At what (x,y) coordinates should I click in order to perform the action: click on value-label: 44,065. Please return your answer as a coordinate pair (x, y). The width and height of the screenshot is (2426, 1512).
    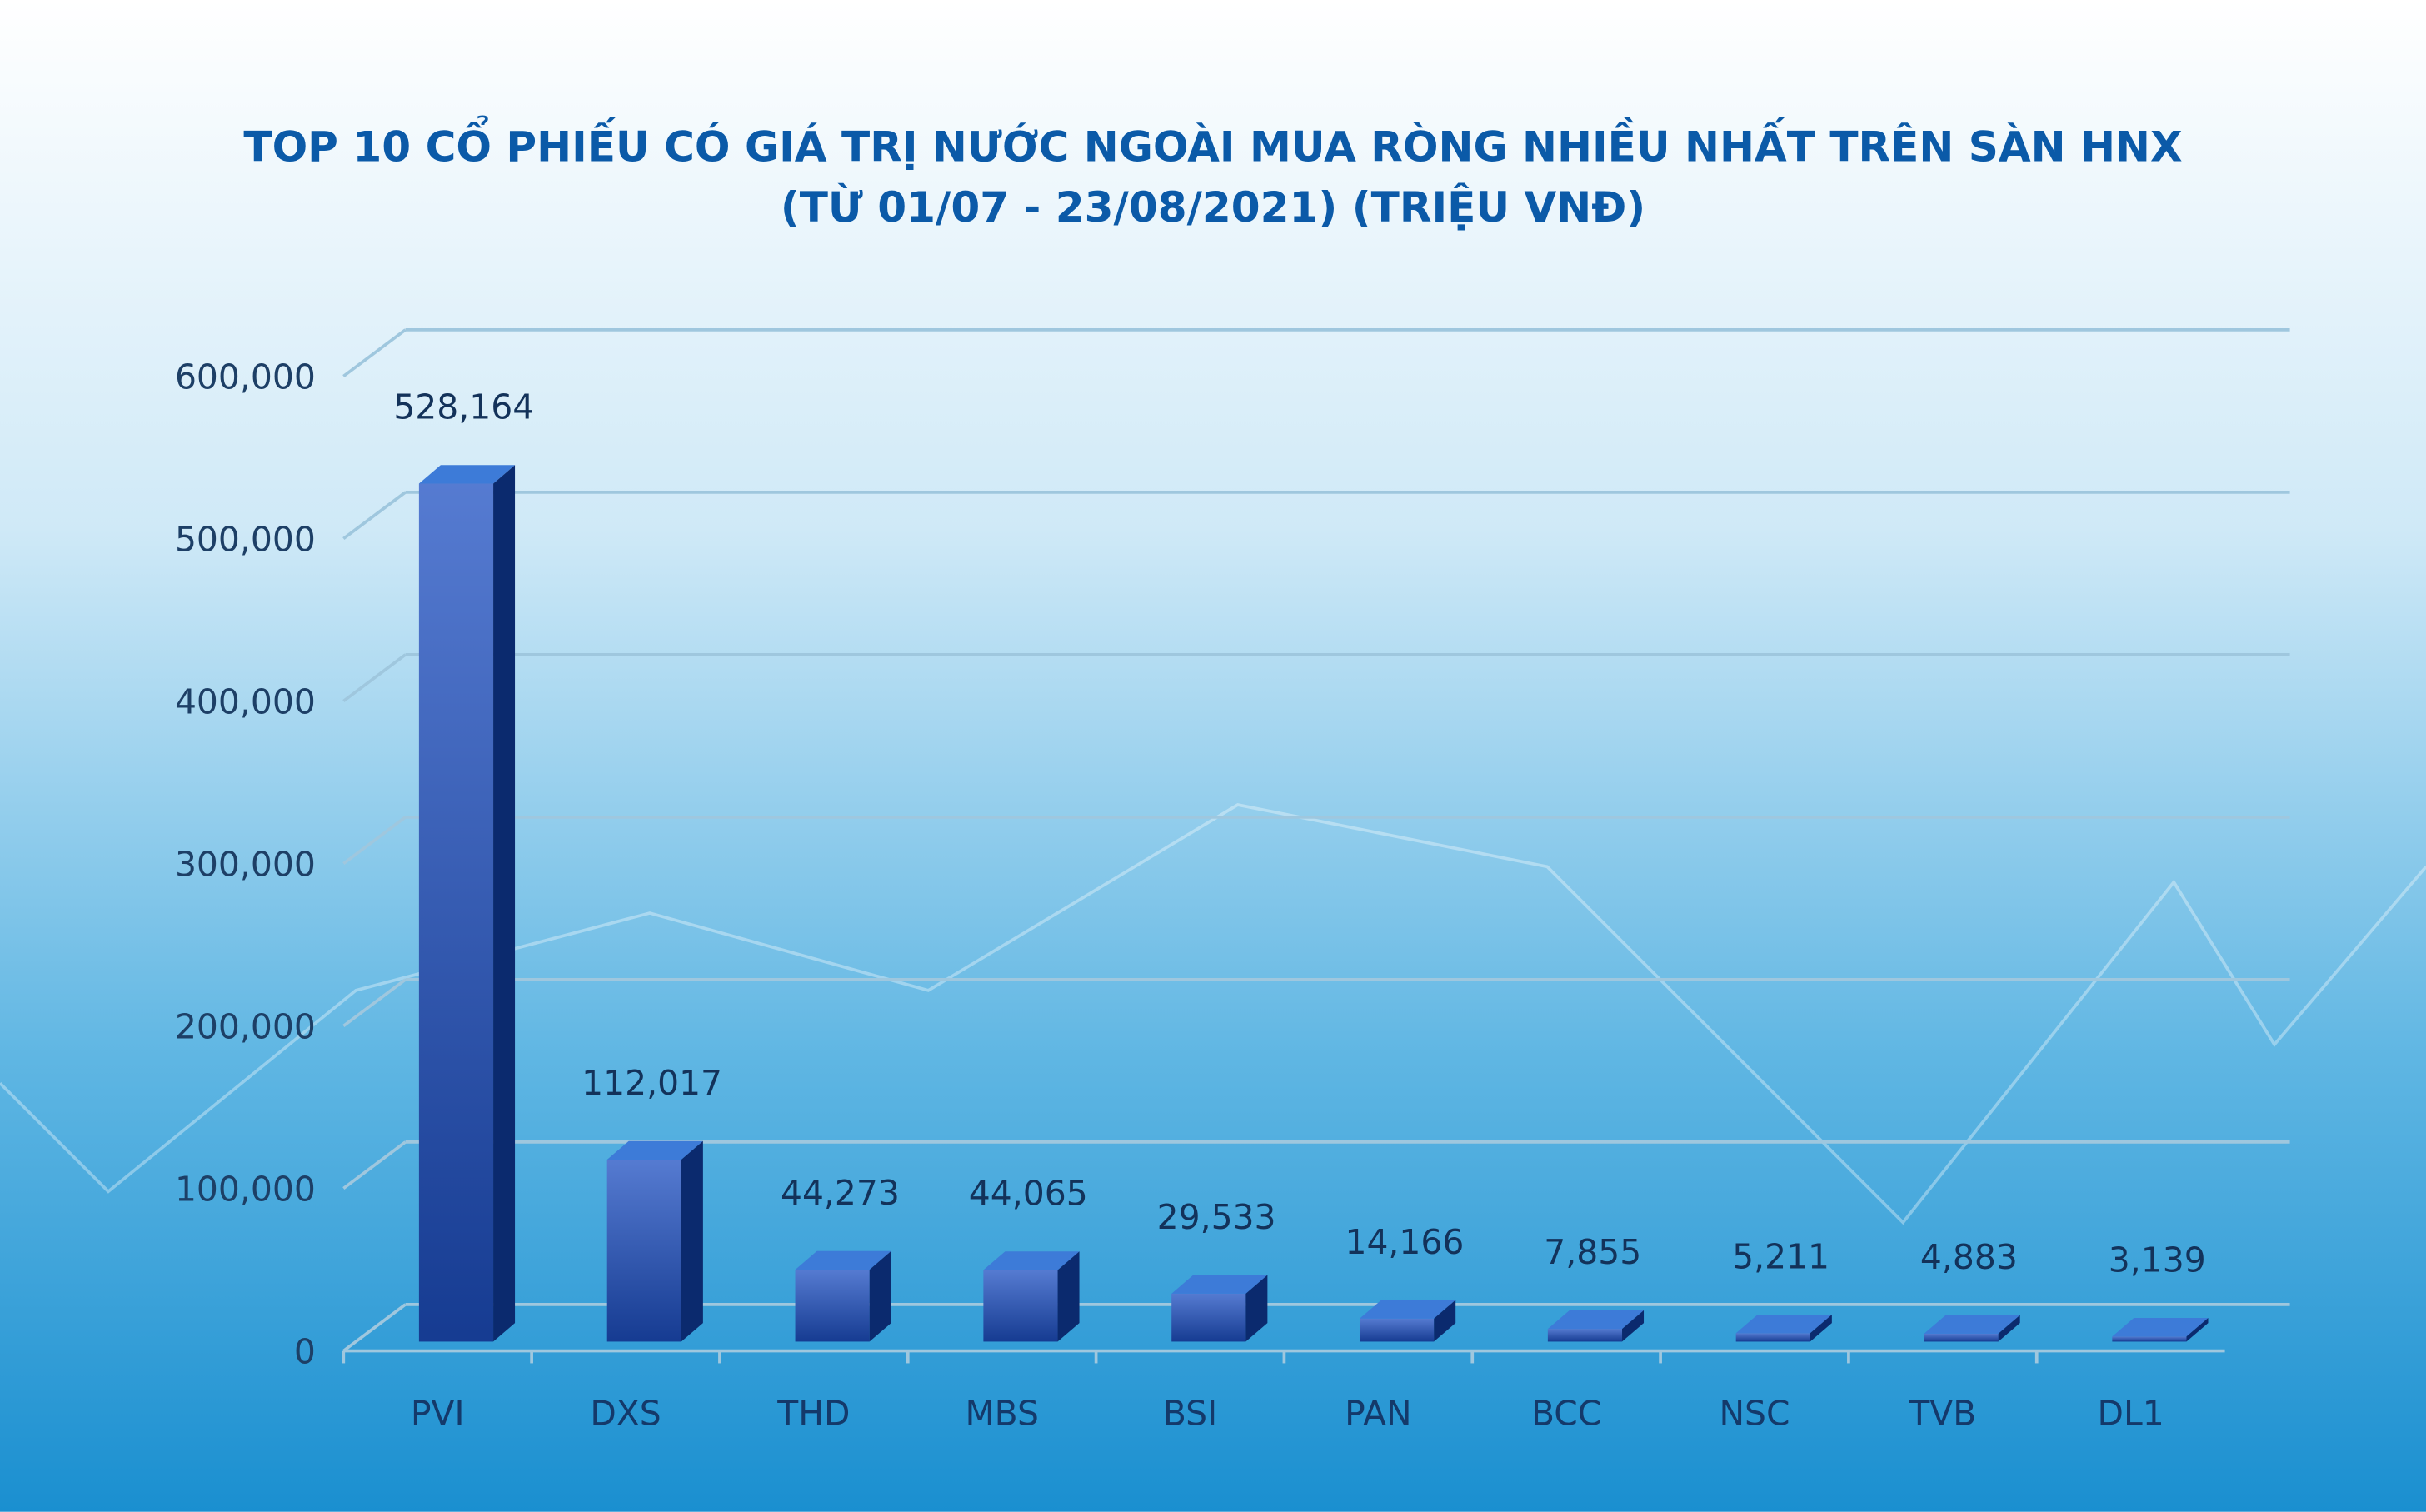
    Looking at the image, I should click on (1028, 1194).